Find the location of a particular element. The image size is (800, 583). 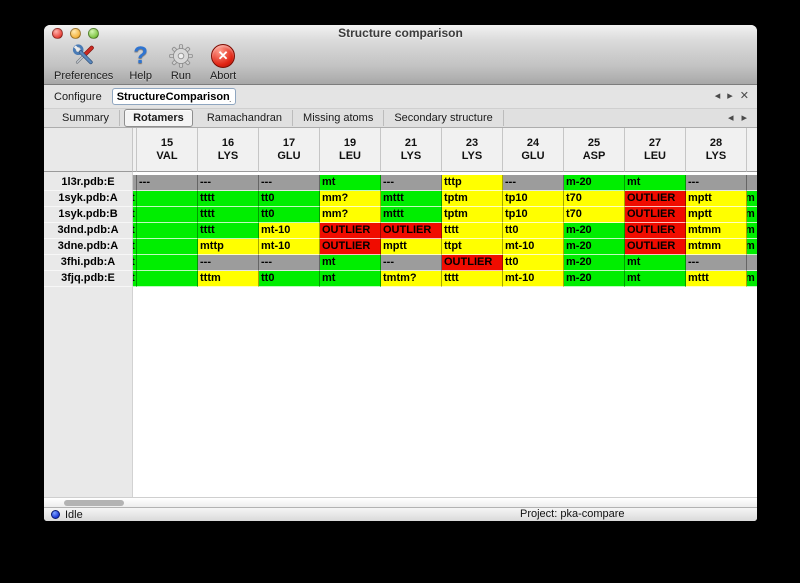

column-header-19: 19 LEU is located at coordinates (350, 150).